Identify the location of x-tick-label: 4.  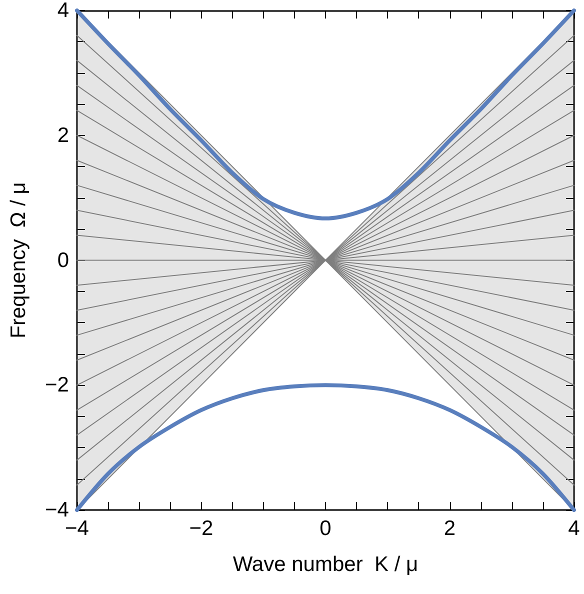
(574, 528).